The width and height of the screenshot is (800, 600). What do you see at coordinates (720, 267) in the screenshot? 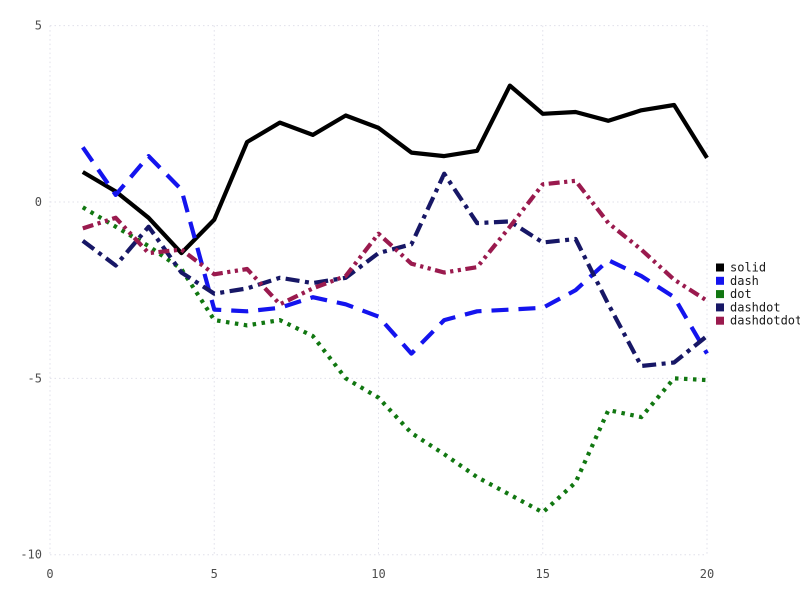
I see `legend-swatch-solid` at bounding box center [720, 267].